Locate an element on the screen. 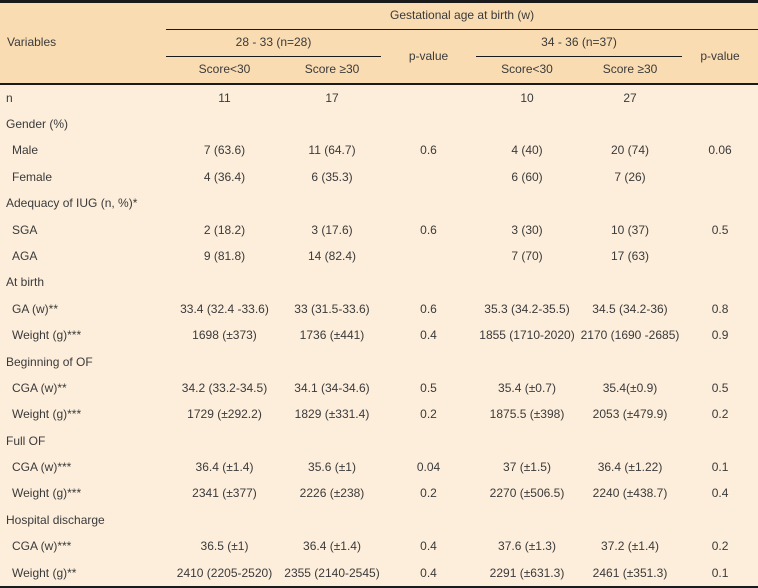 The image size is (758, 588). section-row: n 11 17 10 27 is located at coordinates (379, 97).